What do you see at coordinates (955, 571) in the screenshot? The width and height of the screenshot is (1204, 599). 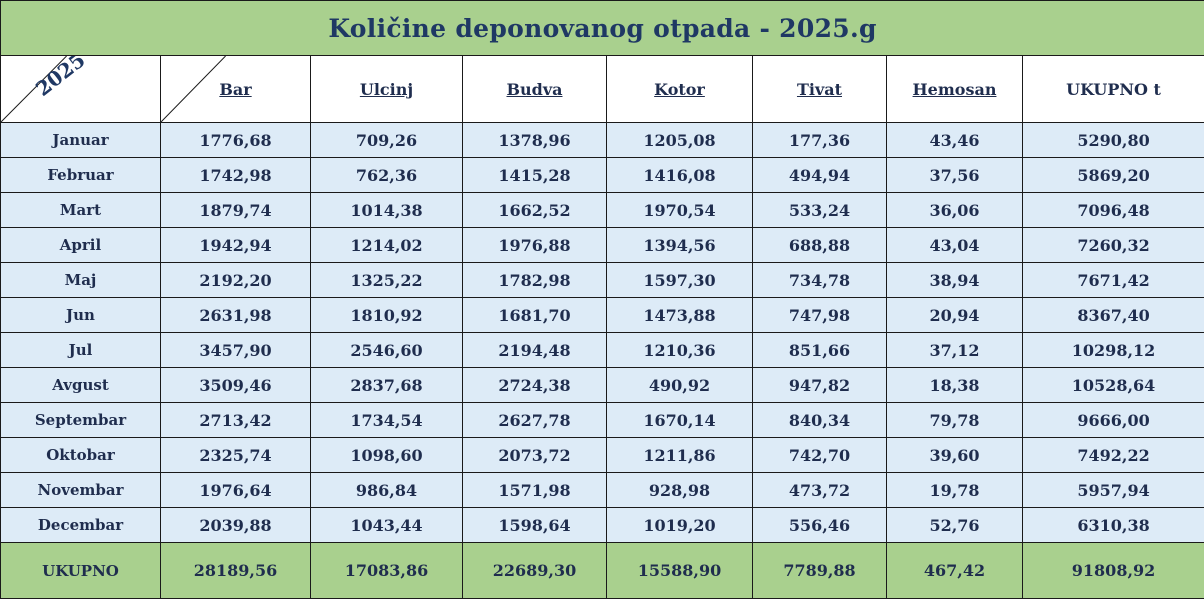 I see `column-total-cell: 467,42` at bounding box center [955, 571].